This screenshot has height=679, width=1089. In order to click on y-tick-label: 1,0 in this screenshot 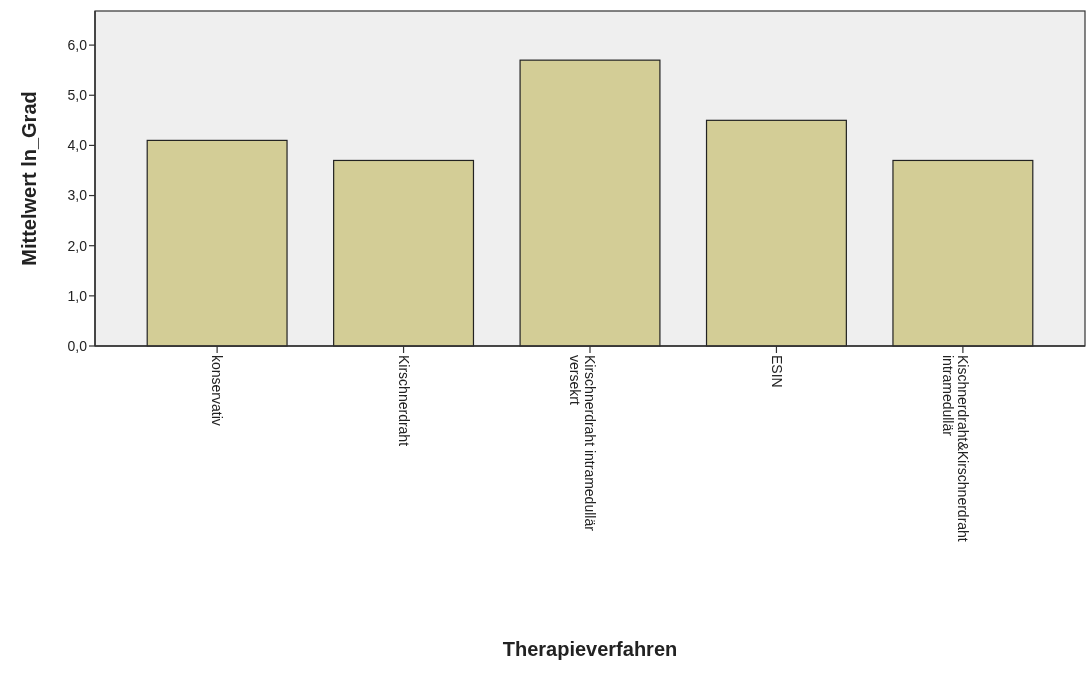, I will do `click(77, 295)`.